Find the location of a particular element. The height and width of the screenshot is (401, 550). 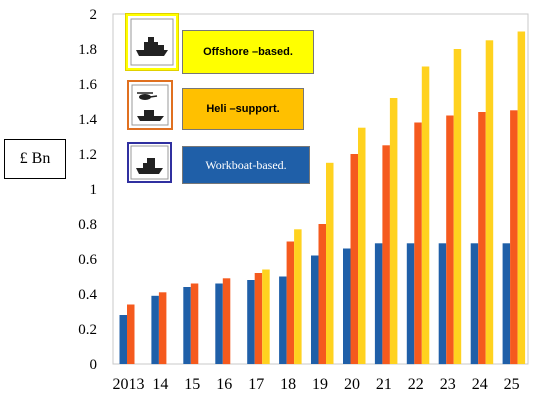

legend-icon-heli is located at coordinates (150, 105).